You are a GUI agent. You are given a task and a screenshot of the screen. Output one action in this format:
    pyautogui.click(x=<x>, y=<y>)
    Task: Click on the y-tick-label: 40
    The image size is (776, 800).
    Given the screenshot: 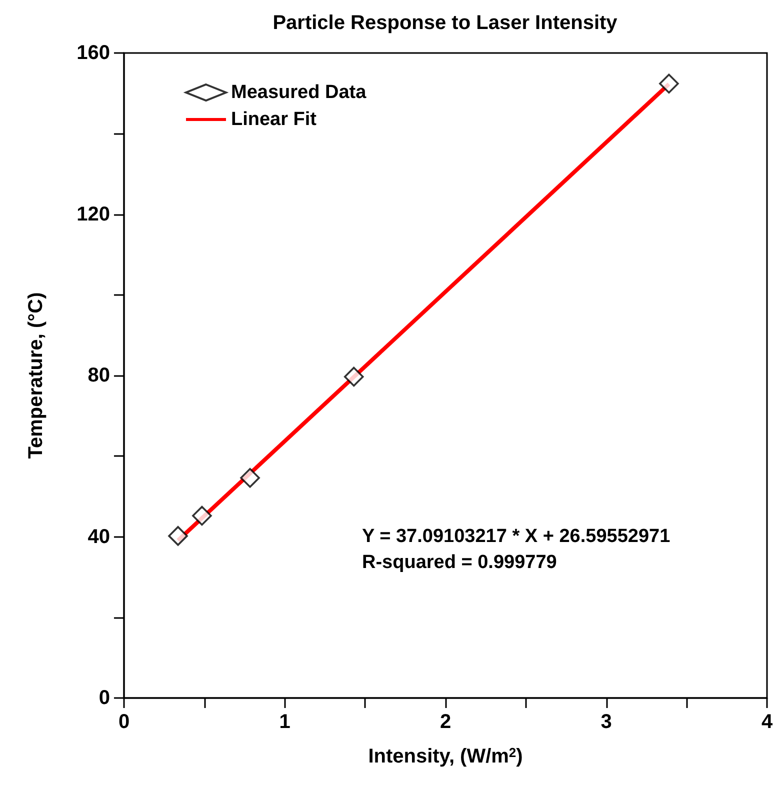 What is the action you would take?
    pyautogui.click(x=99, y=537)
    